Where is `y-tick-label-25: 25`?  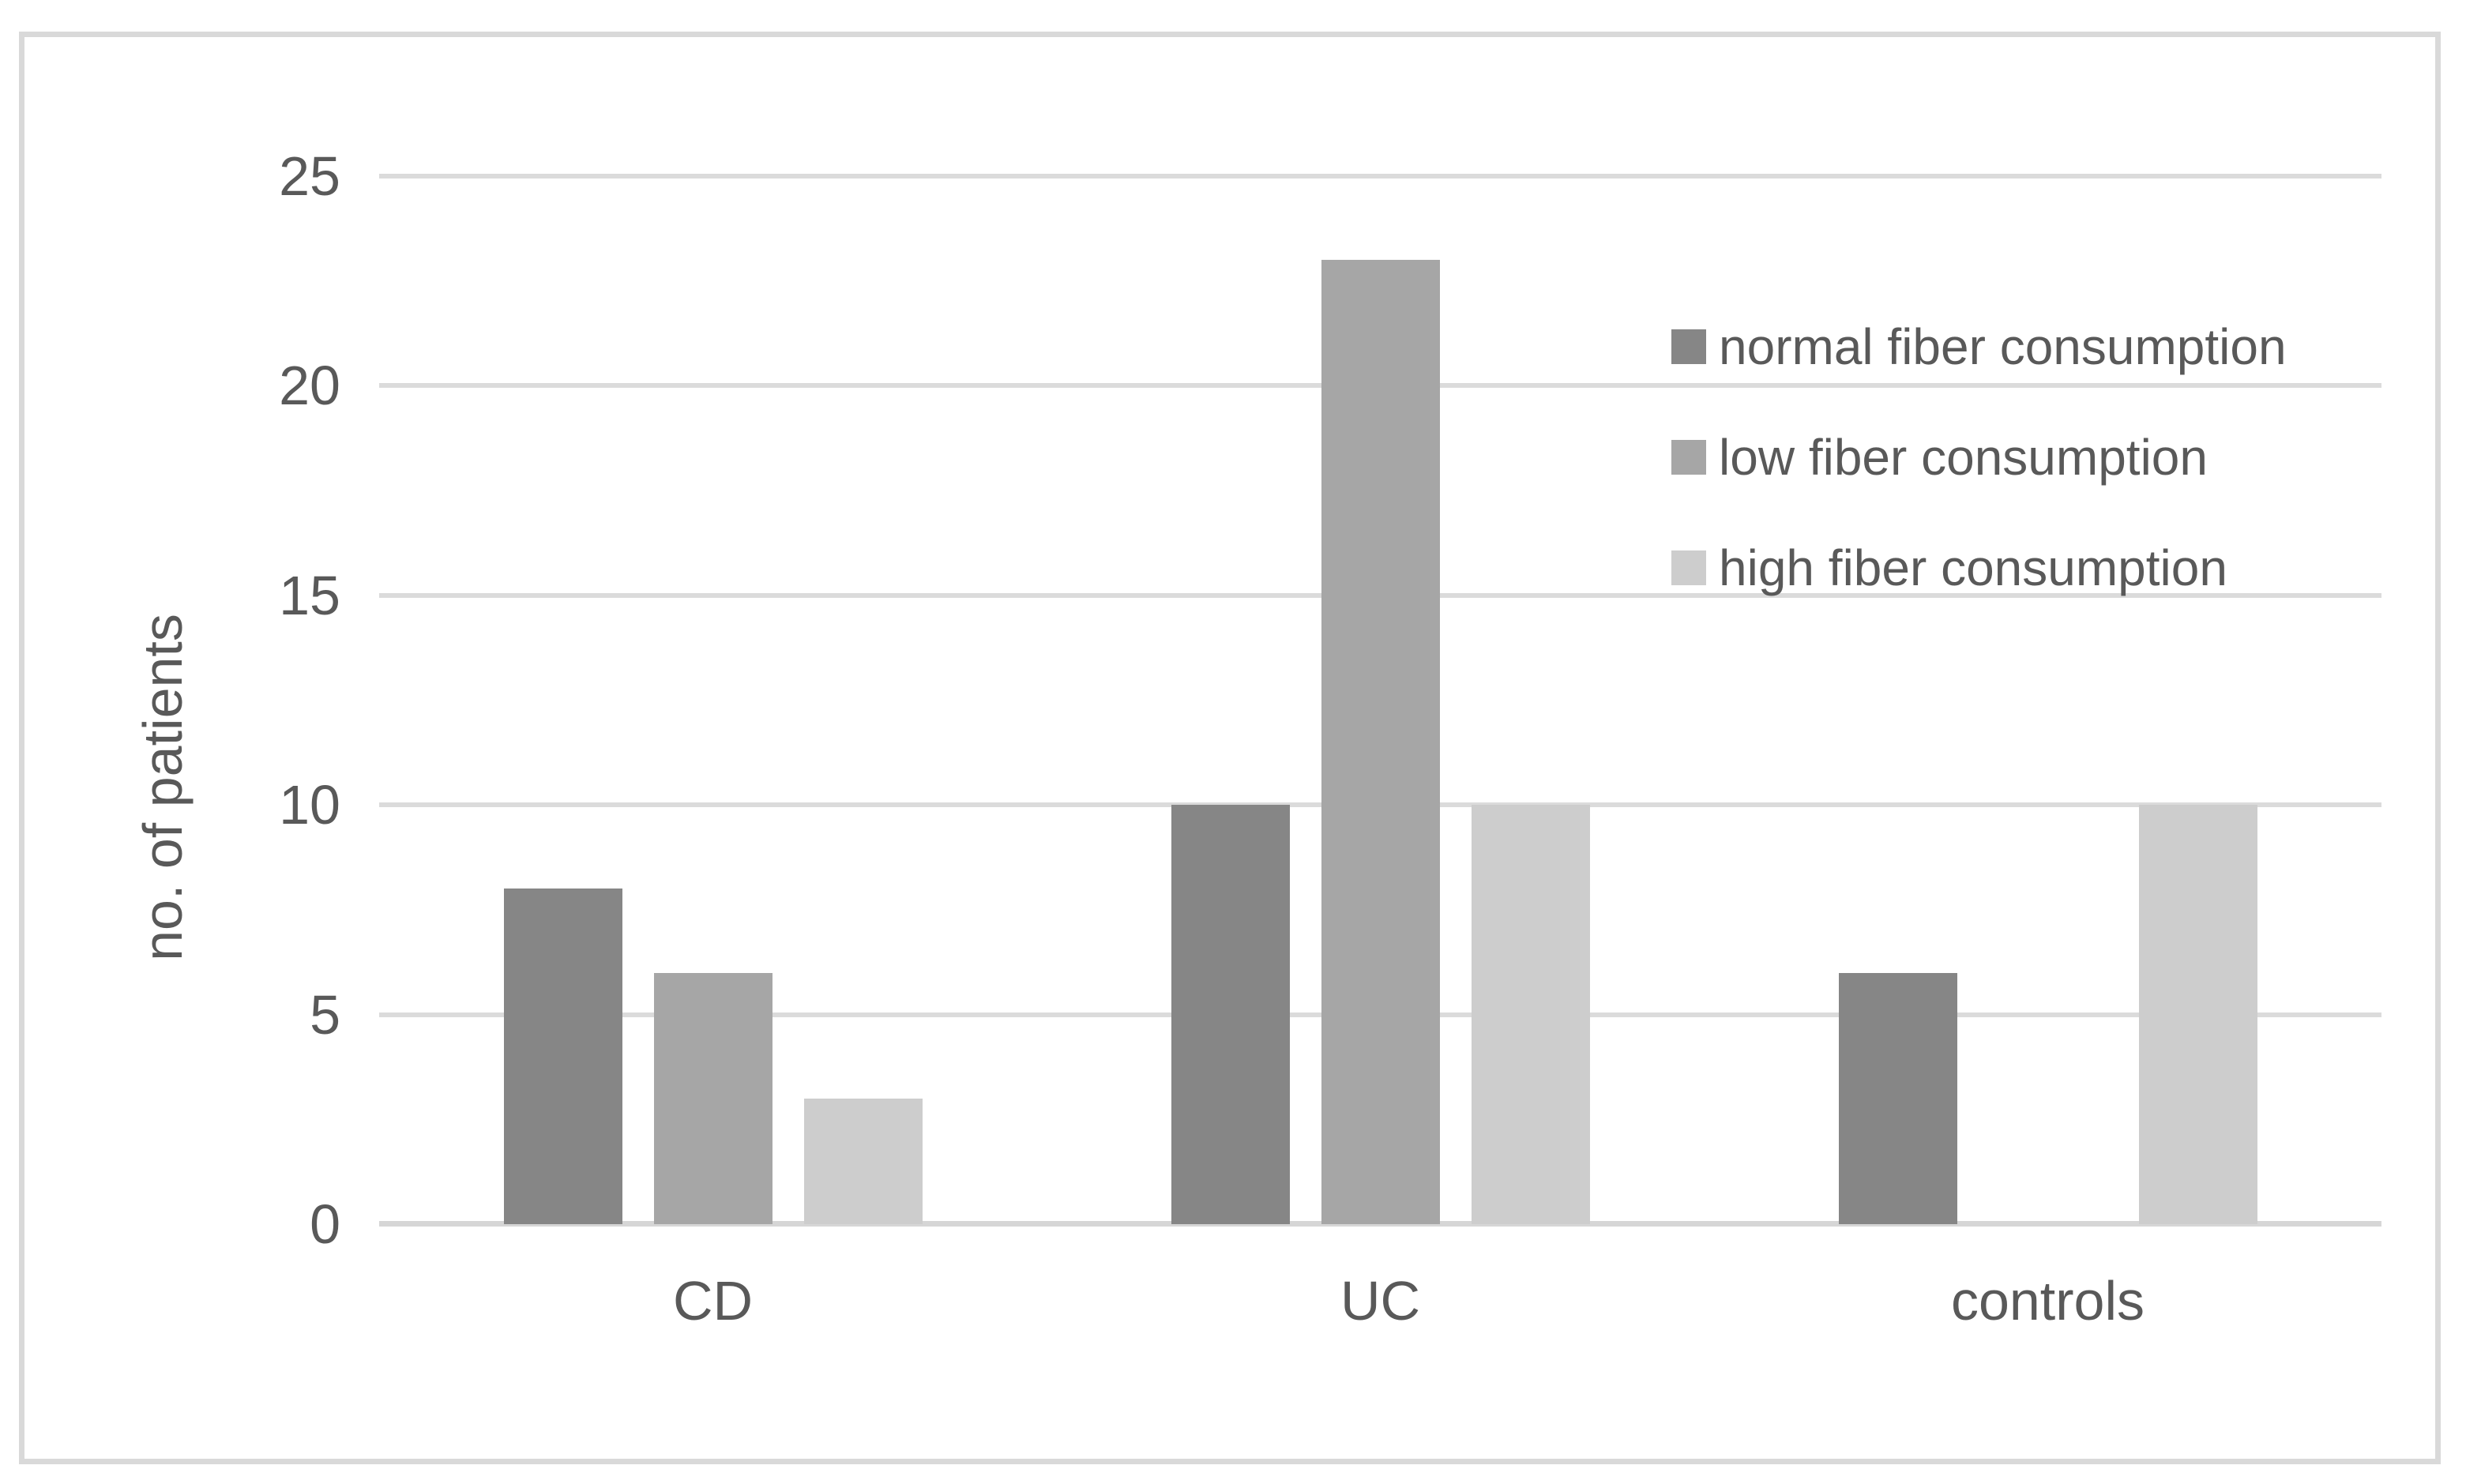
y-tick-label-25: 25 is located at coordinates (310, 176).